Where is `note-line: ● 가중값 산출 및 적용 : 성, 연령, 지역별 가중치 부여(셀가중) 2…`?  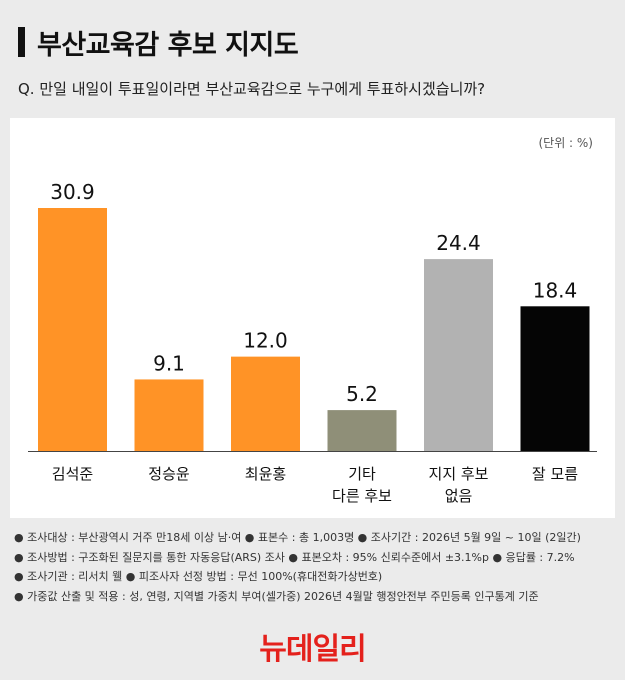
note-line: ● 가중값 산출 및 적용 : 성, 연령, 지역별 가중치 부여(셀가중) 2… is located at coordinates (276, 596).